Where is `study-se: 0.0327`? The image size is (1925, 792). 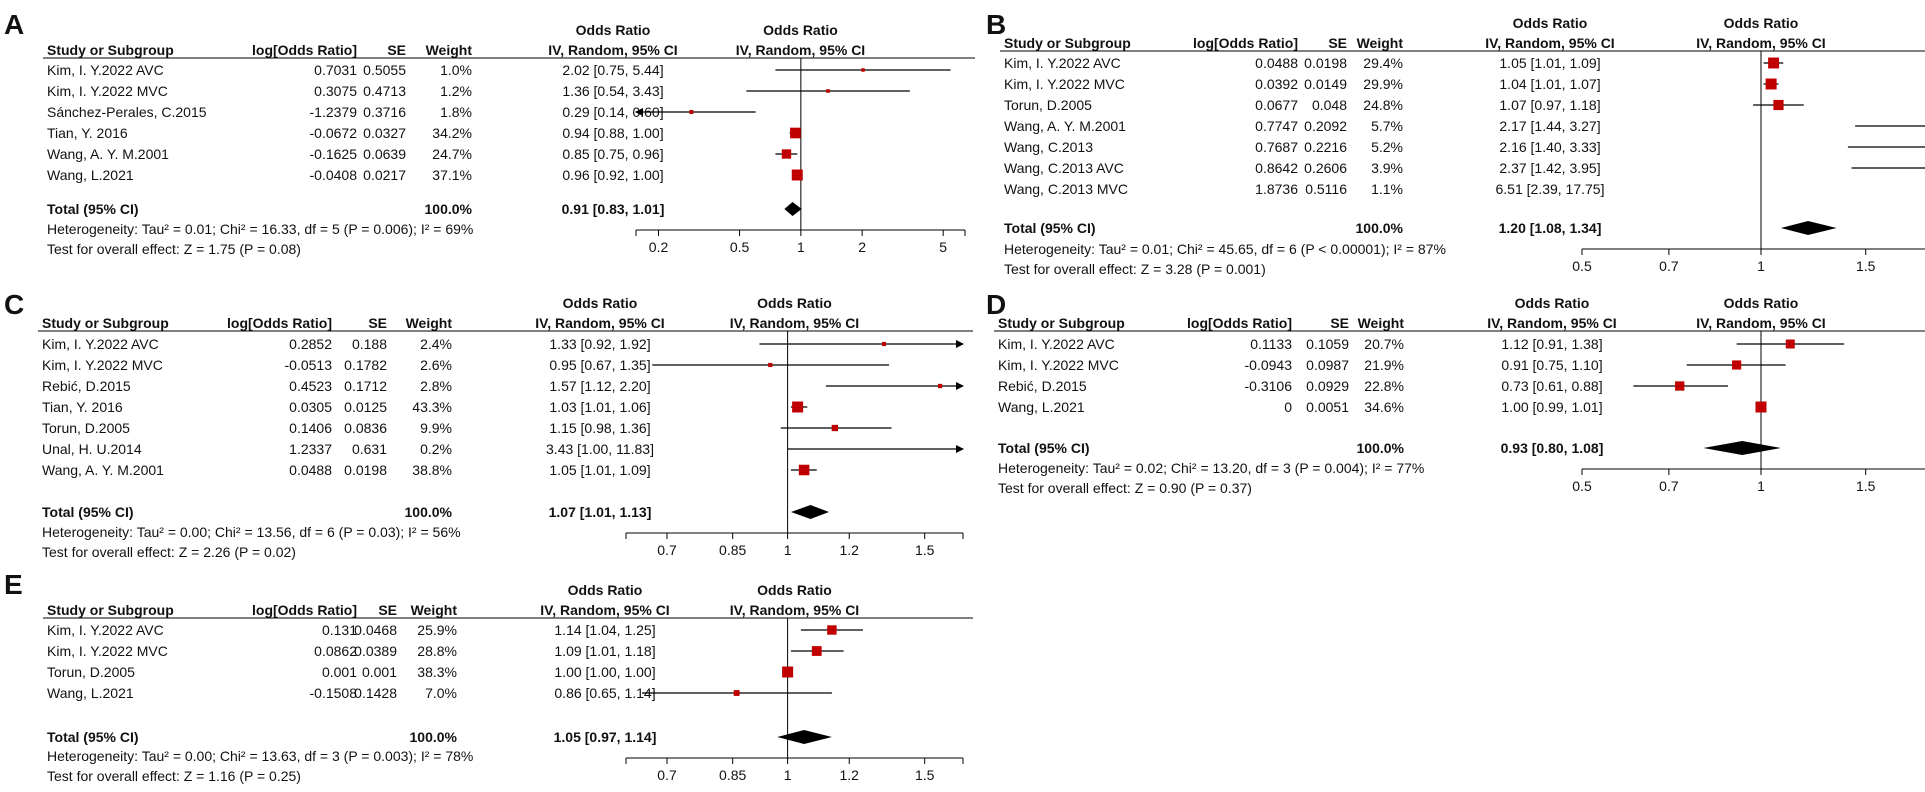
study-se: 0.0327 is located at coordinates (384, 133).